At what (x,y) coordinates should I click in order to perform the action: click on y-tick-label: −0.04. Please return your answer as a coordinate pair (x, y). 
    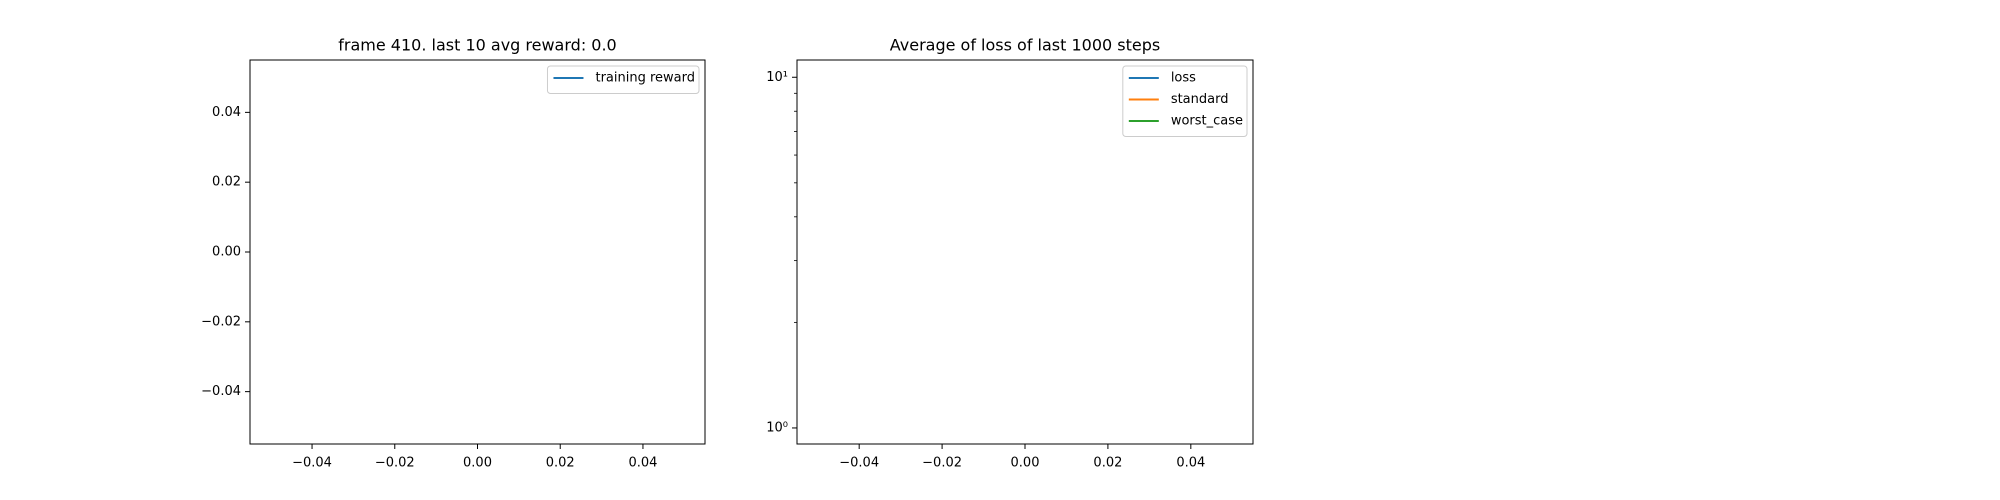
    Looking at the image, I should click on (221, 391).